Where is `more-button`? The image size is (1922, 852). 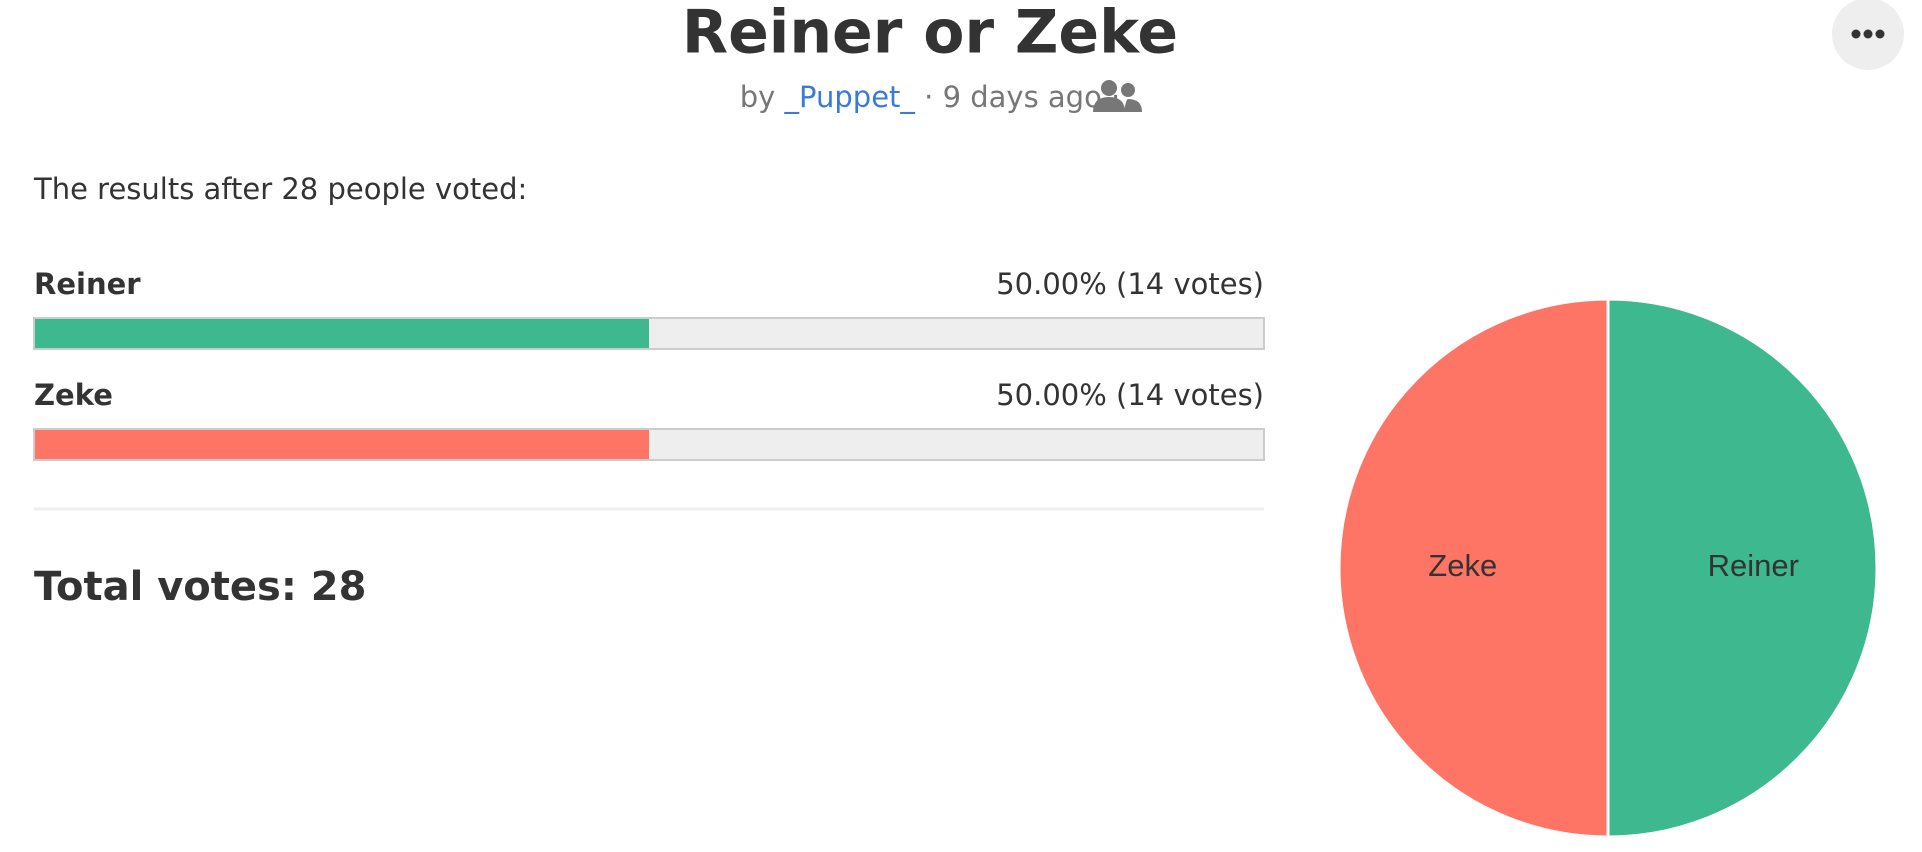
more-button is located at coordinates (1868, 35).